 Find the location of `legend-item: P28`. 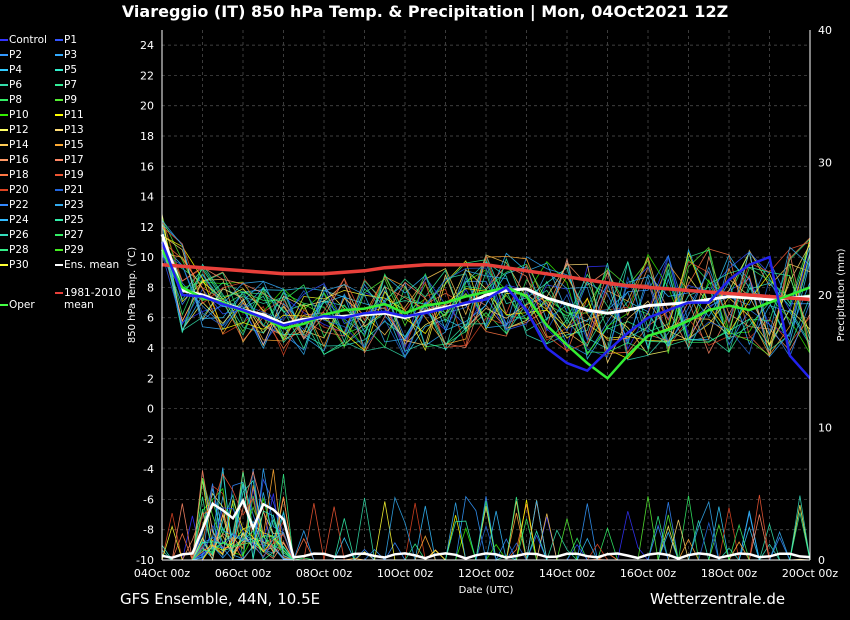

legend-item: P28 is located at coordinates (14, 250).